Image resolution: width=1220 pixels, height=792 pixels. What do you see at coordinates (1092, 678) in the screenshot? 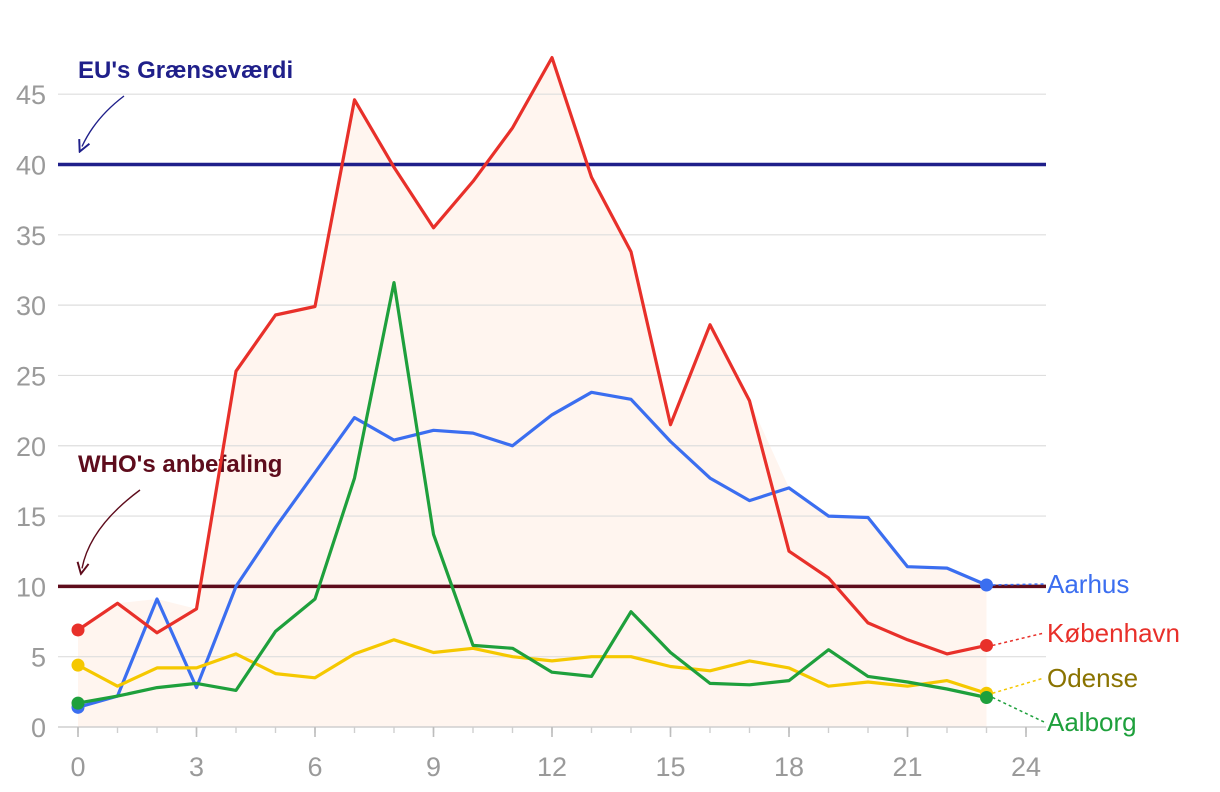
I see `series-label: Odense` at bounding box center [1092, 678].